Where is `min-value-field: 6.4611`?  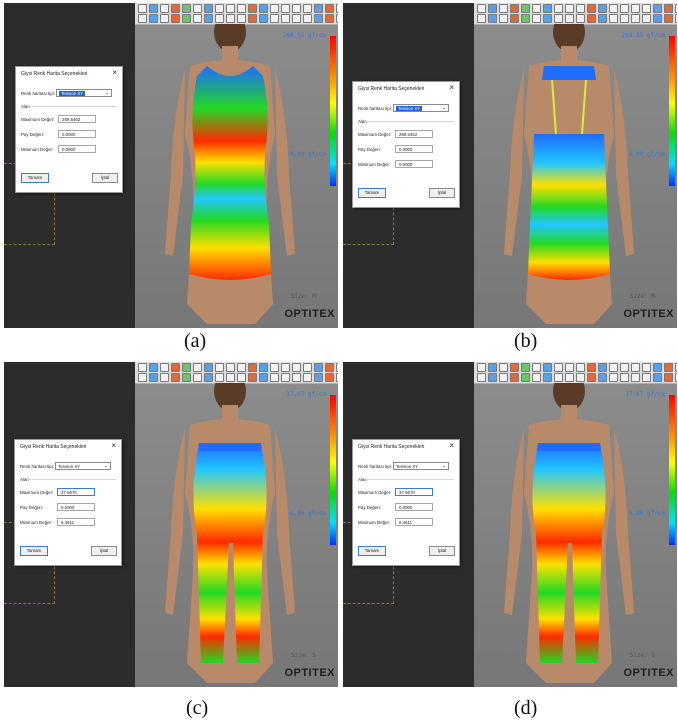
min-value-field: 6.4611 is located at coordinates (414, 522).